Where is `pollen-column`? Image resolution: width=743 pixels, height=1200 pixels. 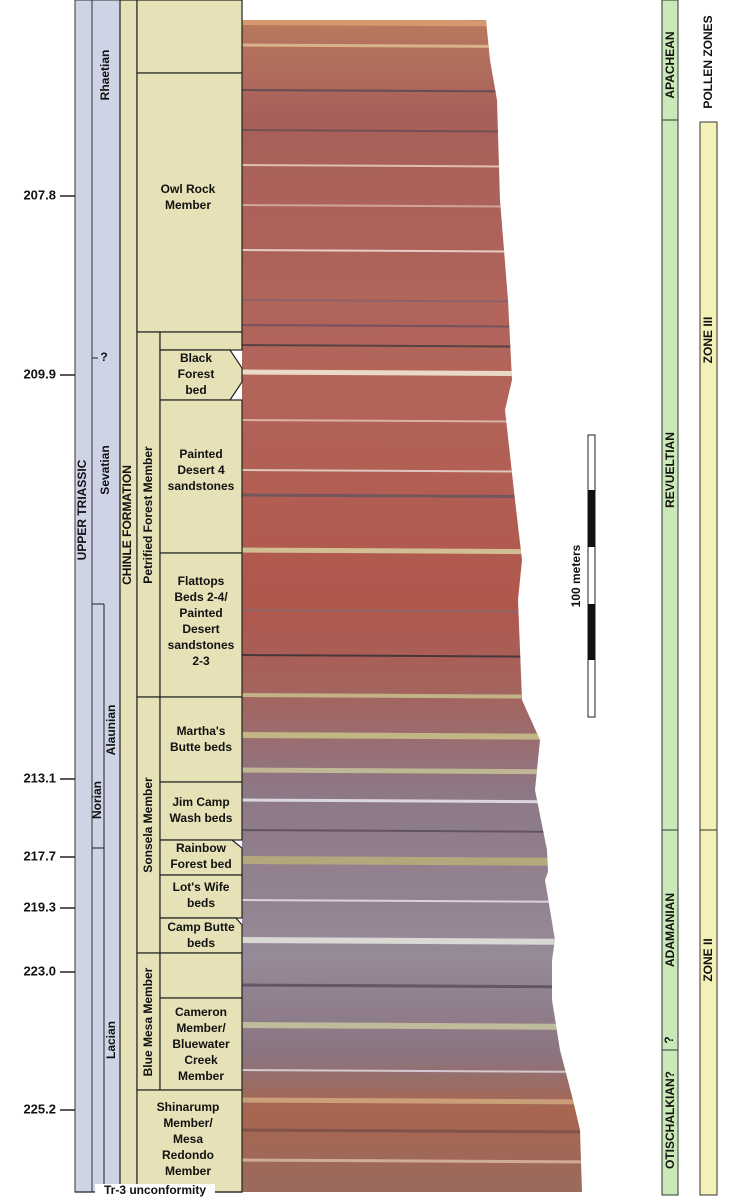
pollen-column is located at coordinates (708, 658).